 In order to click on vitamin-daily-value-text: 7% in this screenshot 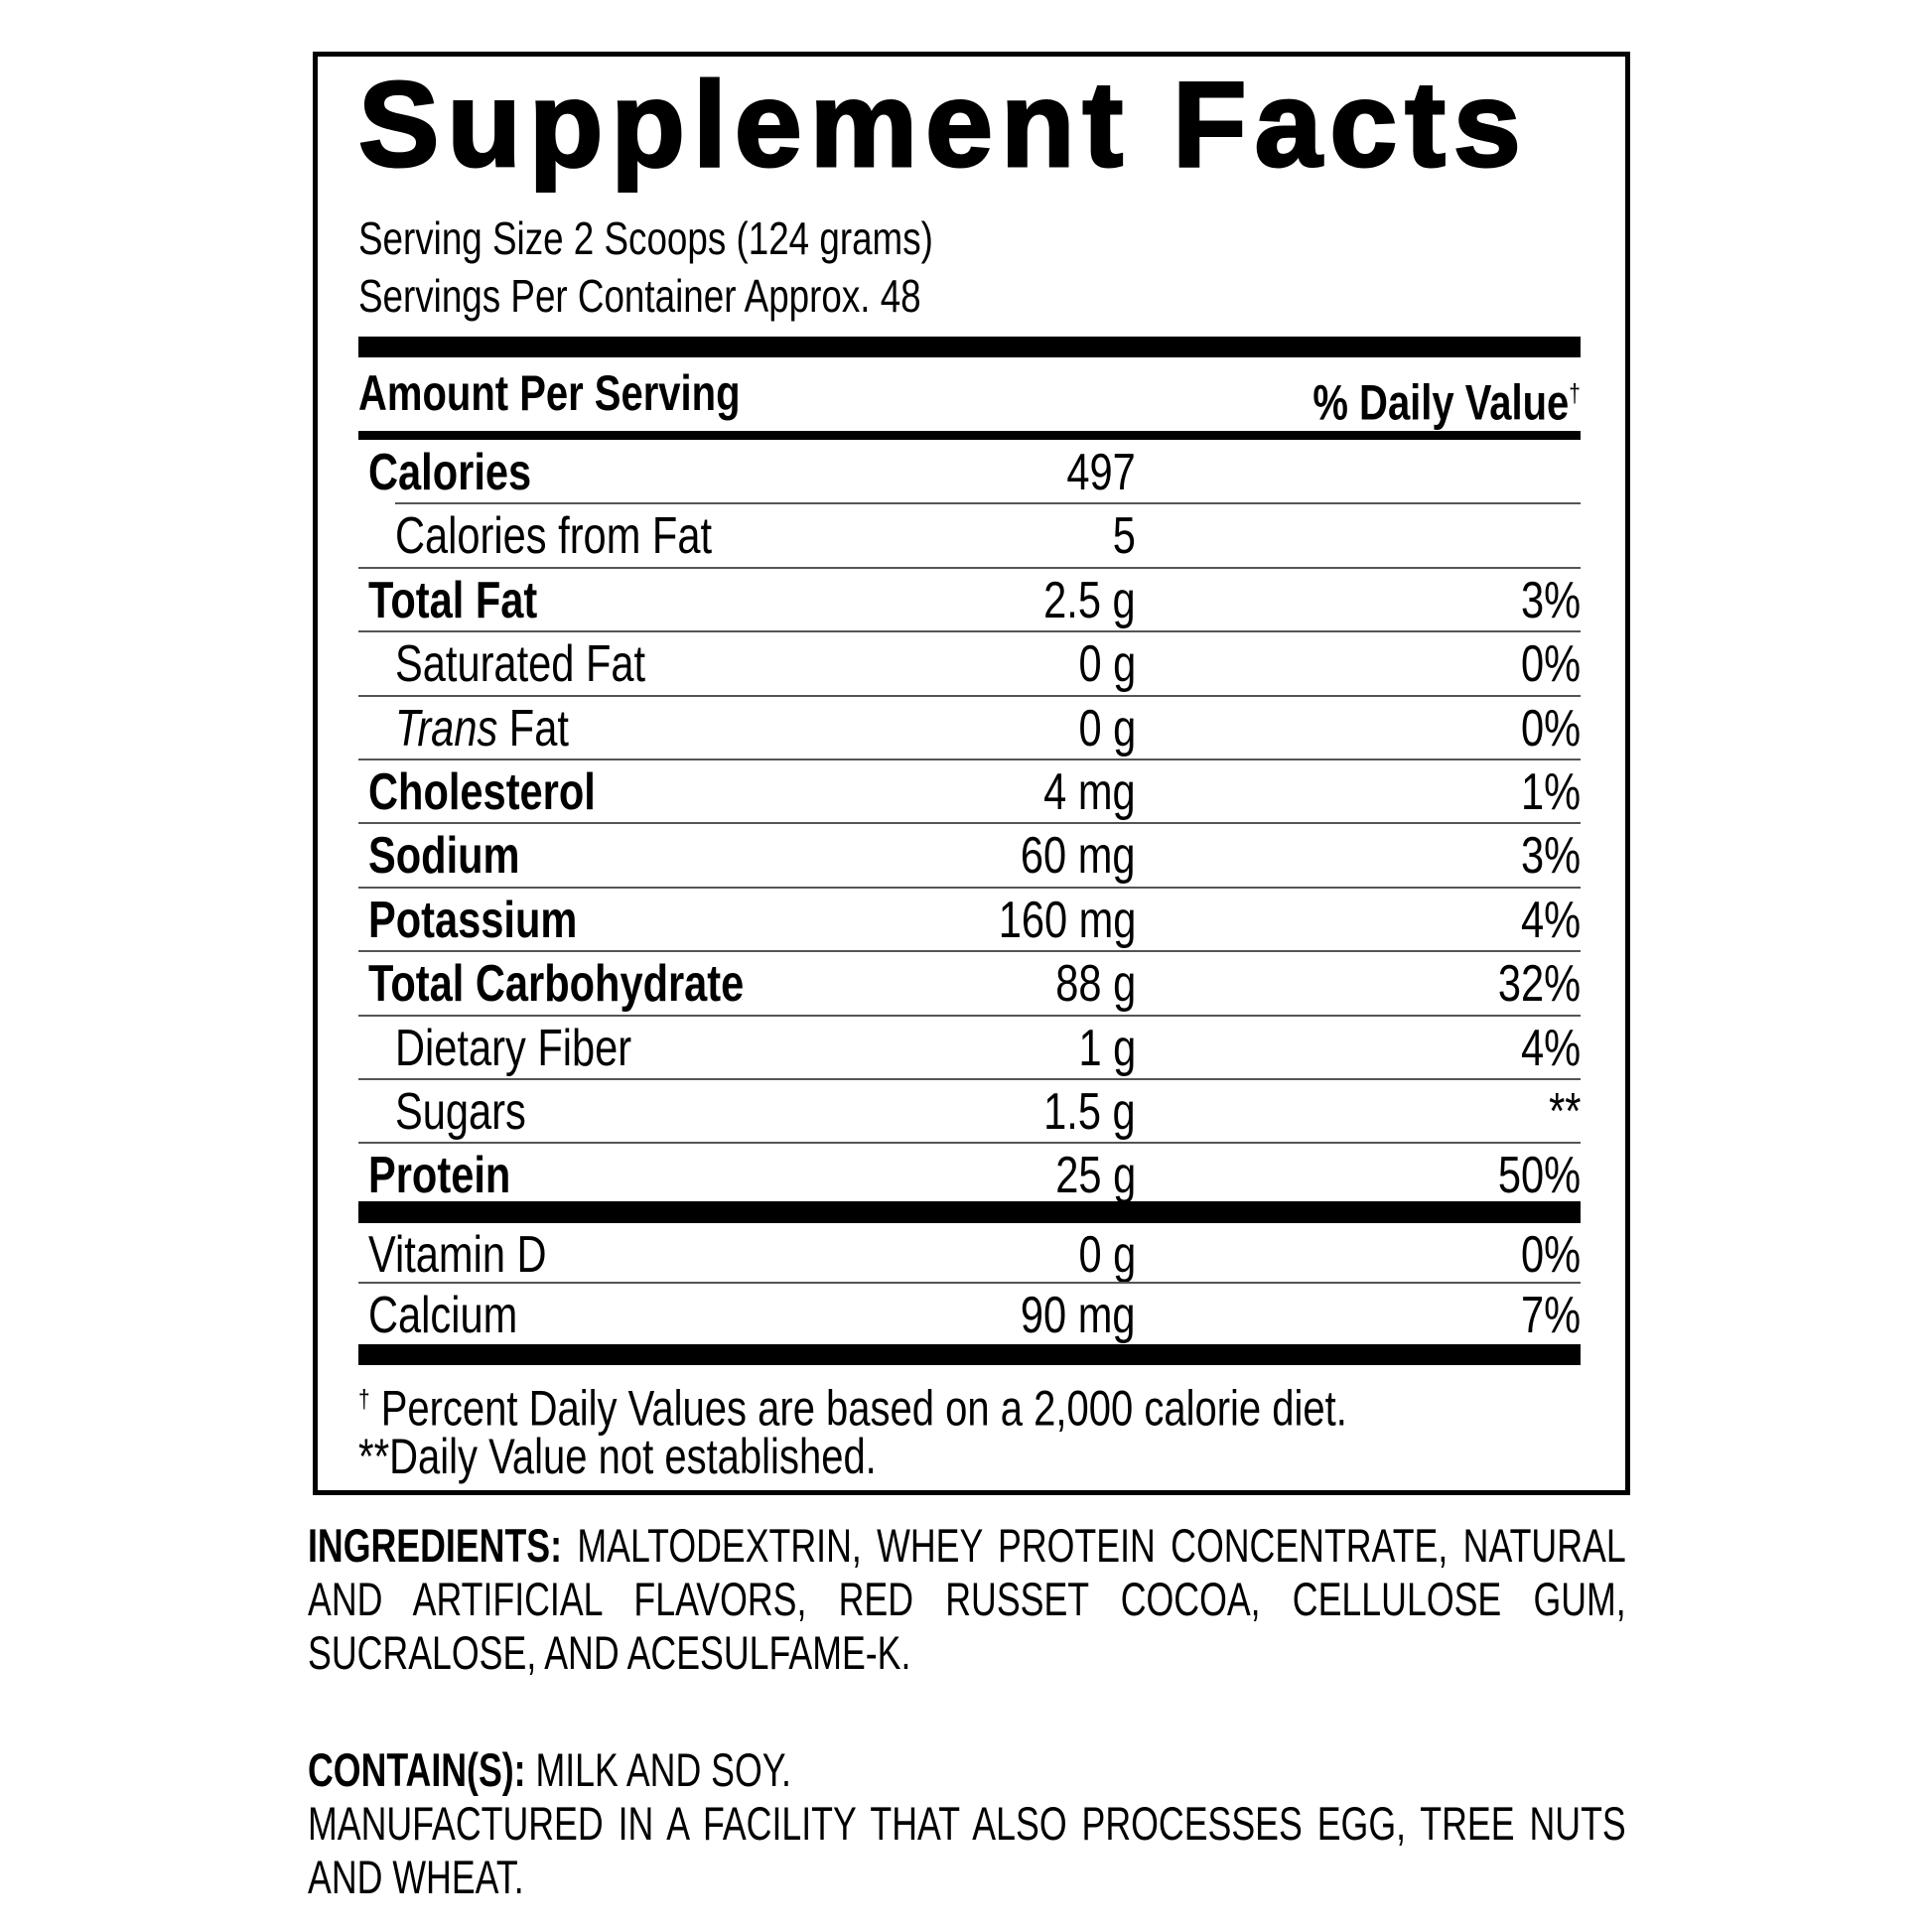, I will do `click(1550, 1316)`.